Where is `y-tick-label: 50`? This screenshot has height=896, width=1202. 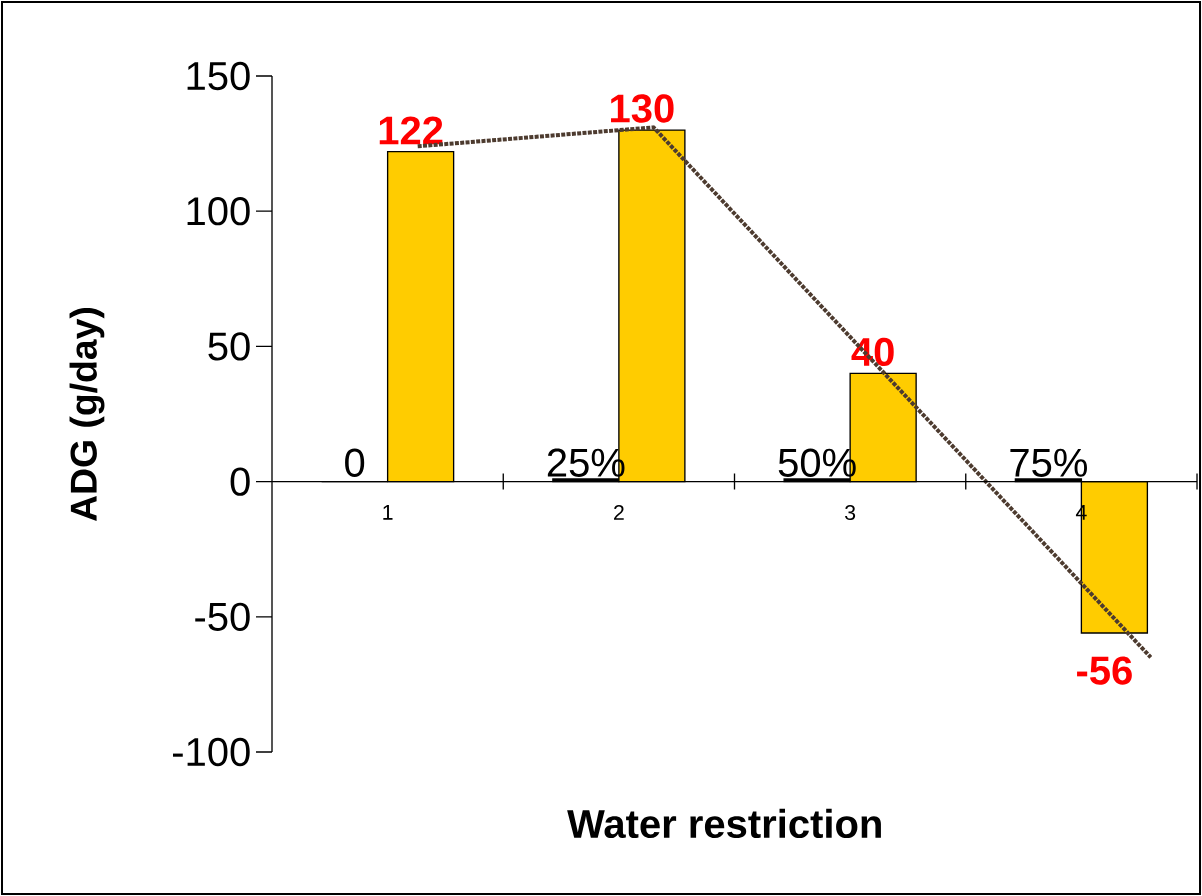
y-tick-label: 50 is located at coordinates (229, 346).